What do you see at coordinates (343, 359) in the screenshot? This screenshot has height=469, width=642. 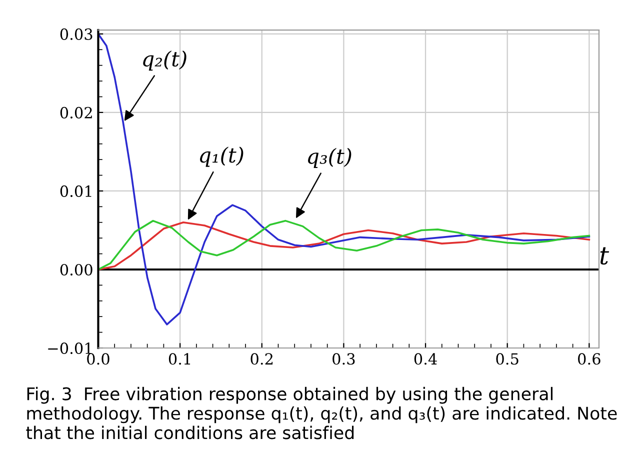 I see `x-tick-label: 0.3` at bounding box center [343, 359].